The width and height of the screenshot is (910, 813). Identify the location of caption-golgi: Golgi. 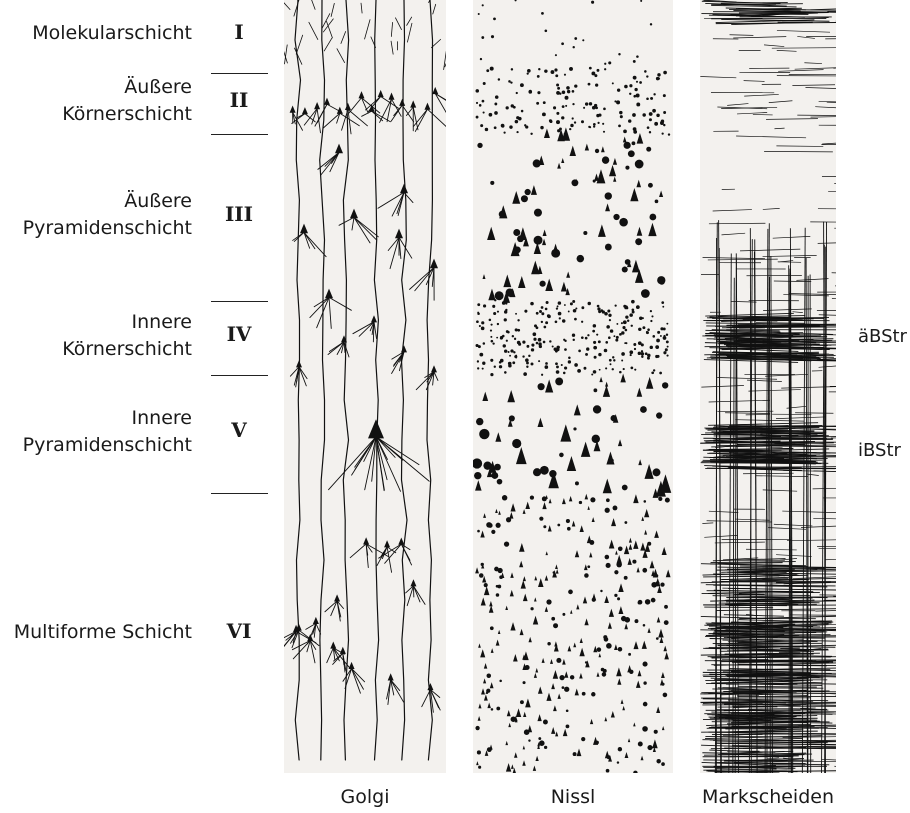
(365, 797).